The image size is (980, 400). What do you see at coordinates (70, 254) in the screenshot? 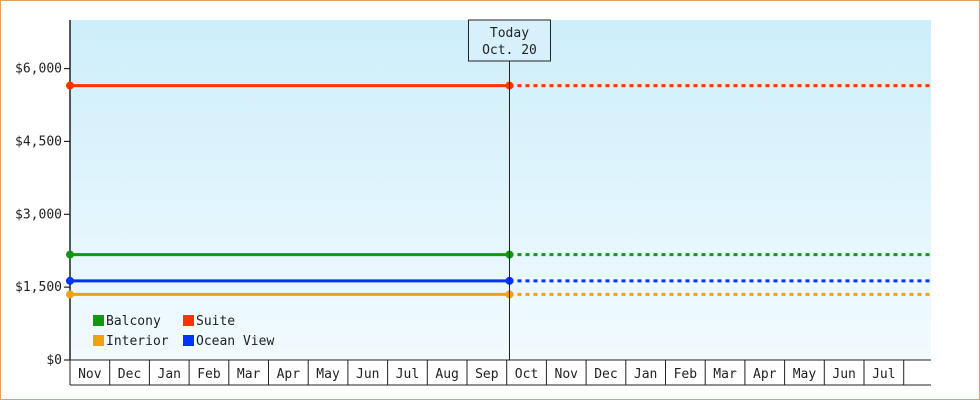
I see `series-point-balcony` at bounding box center [70, 254].